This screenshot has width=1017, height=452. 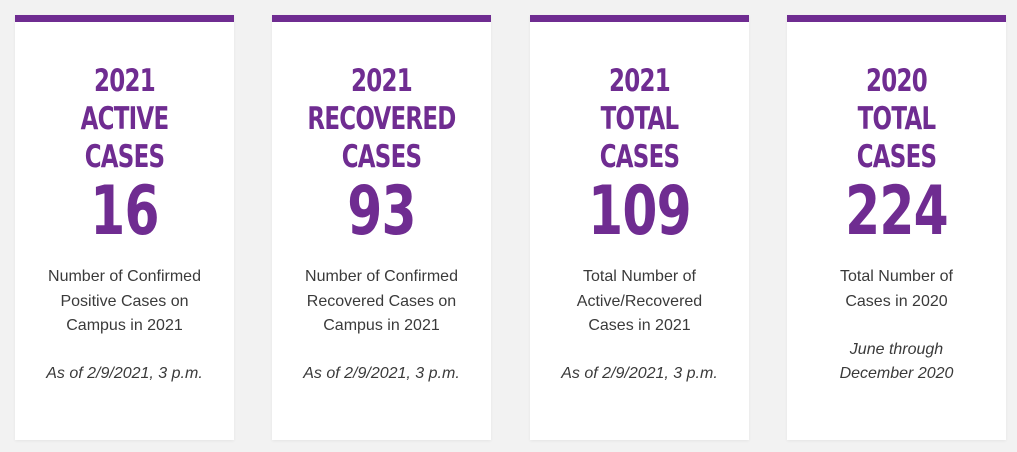 I want to click on card-heading: 2021 ACTIVE CASES, so click(x=124, y=119).